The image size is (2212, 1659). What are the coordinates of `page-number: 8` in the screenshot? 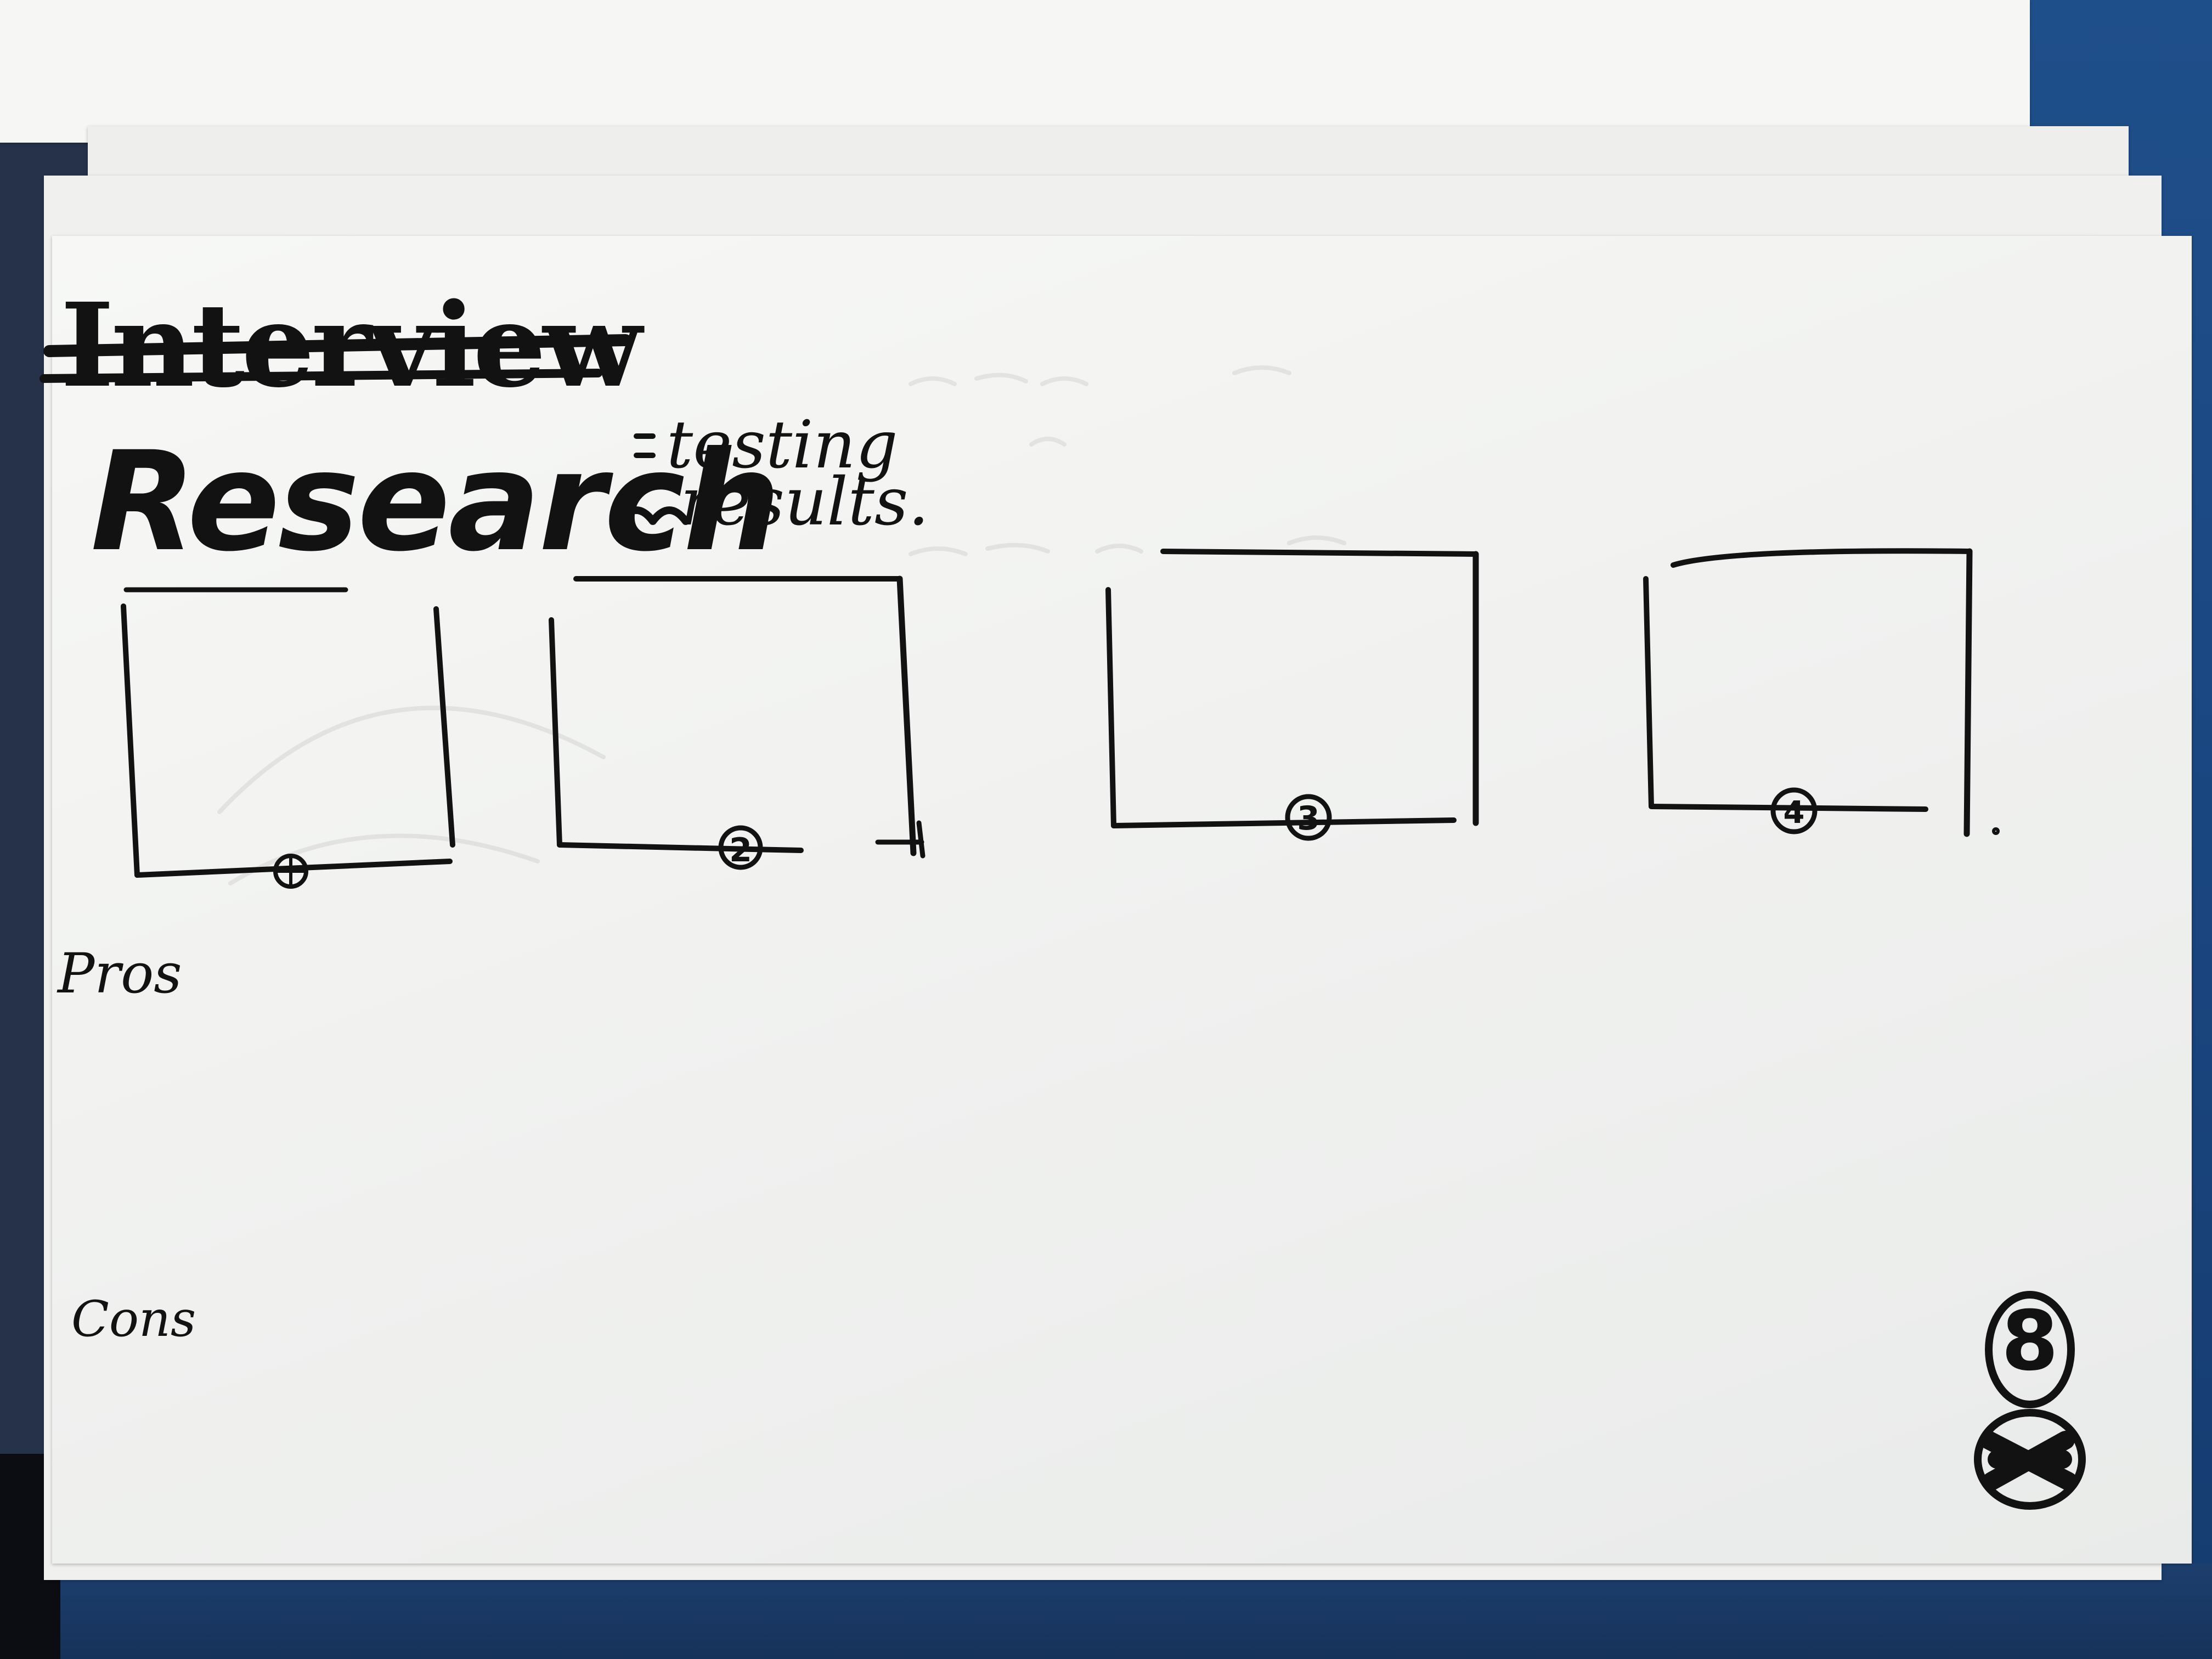 It's located at (2030, 1341).